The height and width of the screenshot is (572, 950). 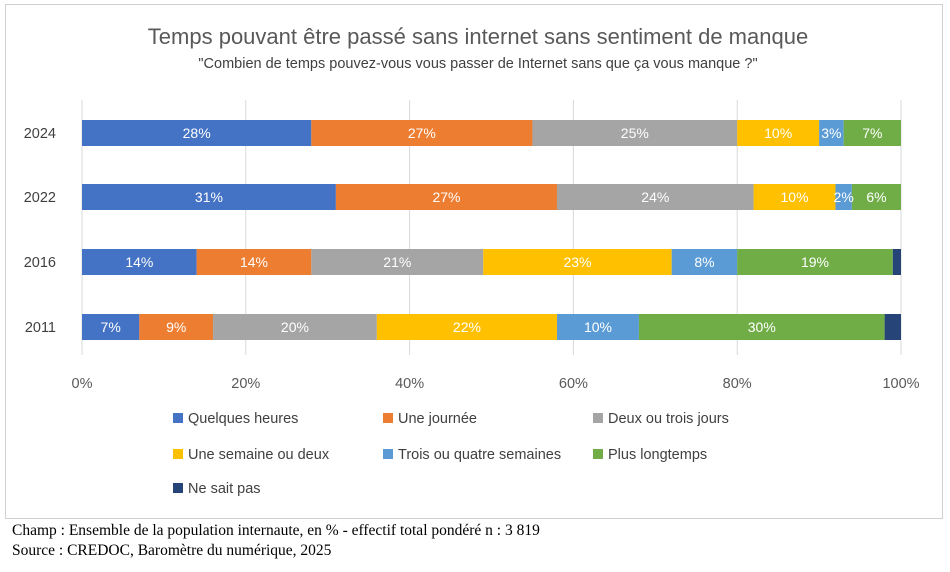 I want to click on legend-label: Ne sait pas, so click(x=224, y=489).